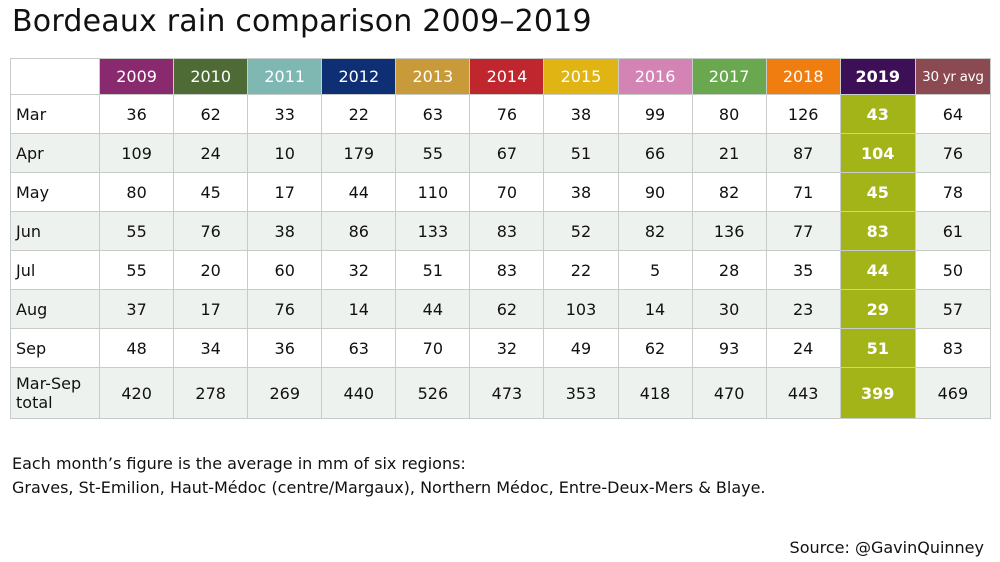  I want to click on data-cell: 24, so click(211, 153).